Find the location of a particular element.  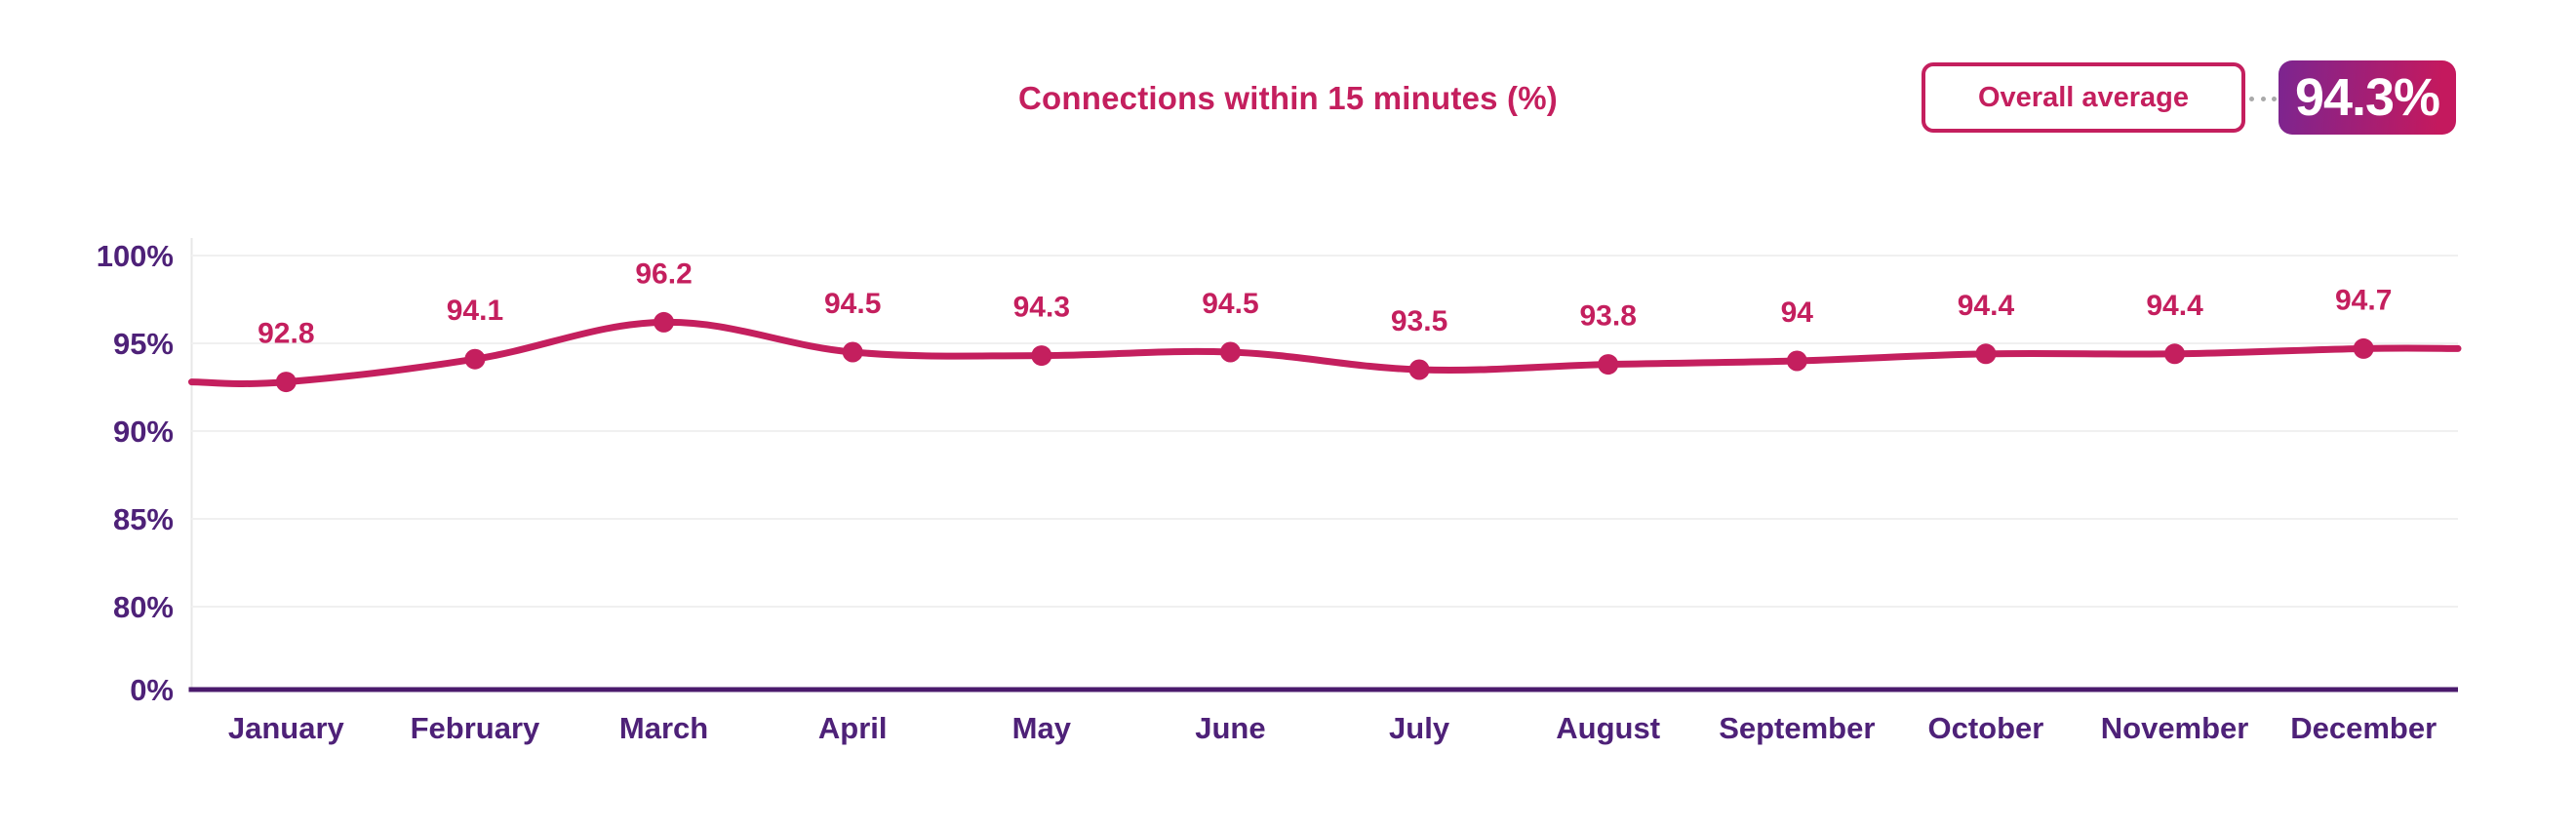

x-tick-label: August is located at coordinates (1608, 728).